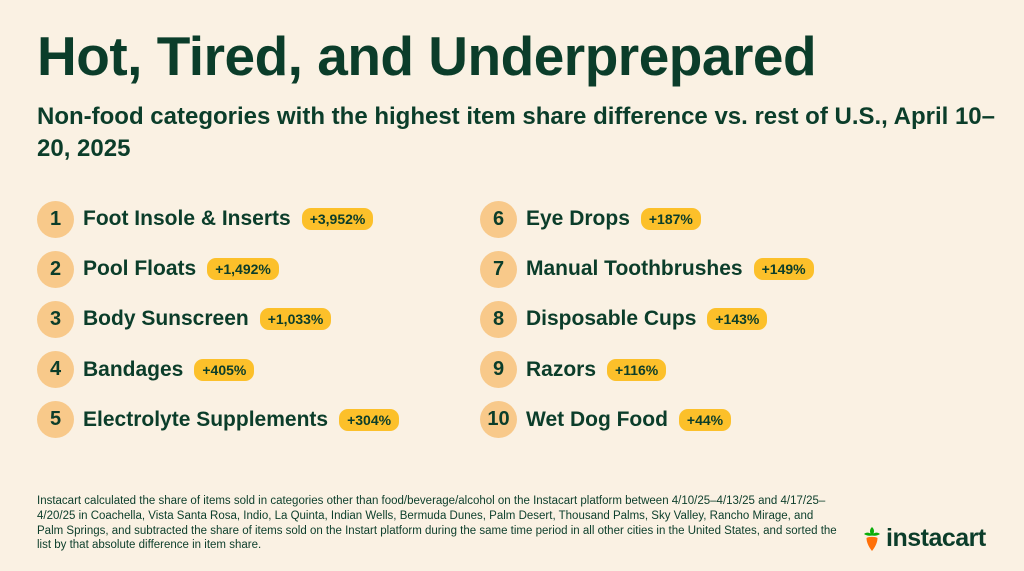 This screenshot has height=571, width=1024. What do you see at coordinates (705, 419) in the screenshot?
I see `change-badge: +44%` at bounding box center [705, 419].